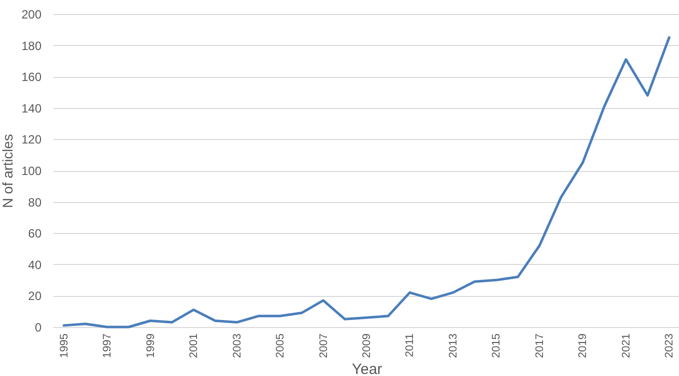 Image resolution: width=679 pixels, height=376 pixels. What do you see at coordinates (324, 346) in the screenshot?
I see `x-tick-label: 2007` at bounding box center [324, 346].